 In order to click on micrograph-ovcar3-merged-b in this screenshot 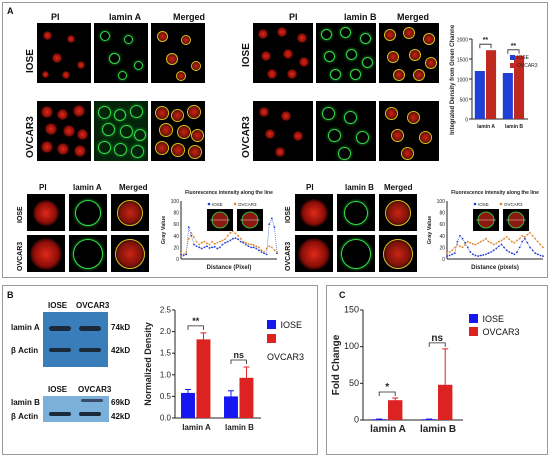, I will do `click(409, 131)`.